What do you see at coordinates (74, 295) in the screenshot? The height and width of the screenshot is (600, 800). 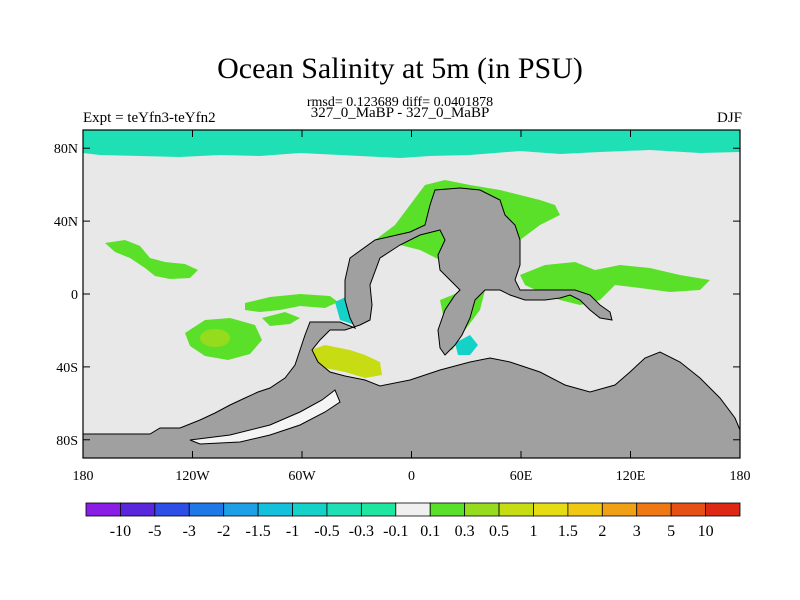 I see `y-tick-label: 0` at bounding box center [74, 295].